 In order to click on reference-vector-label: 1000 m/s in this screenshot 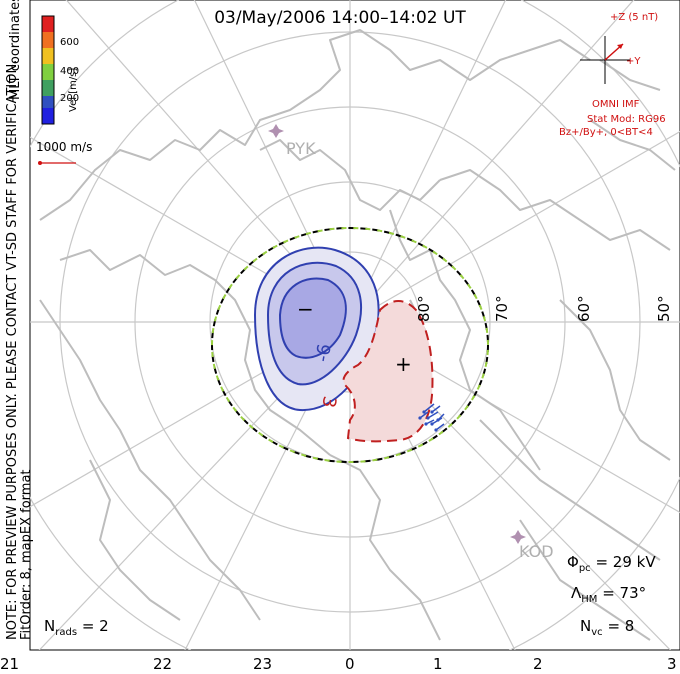, I will do `click(64, 147)`.